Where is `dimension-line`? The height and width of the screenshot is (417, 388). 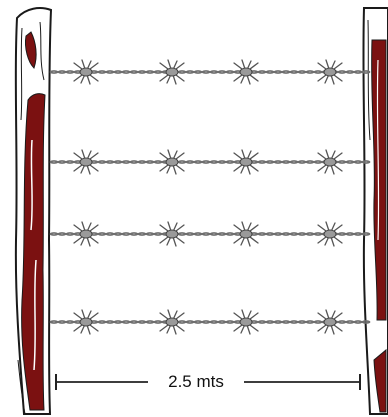
dimension-line is located at coordinates (208, 382).